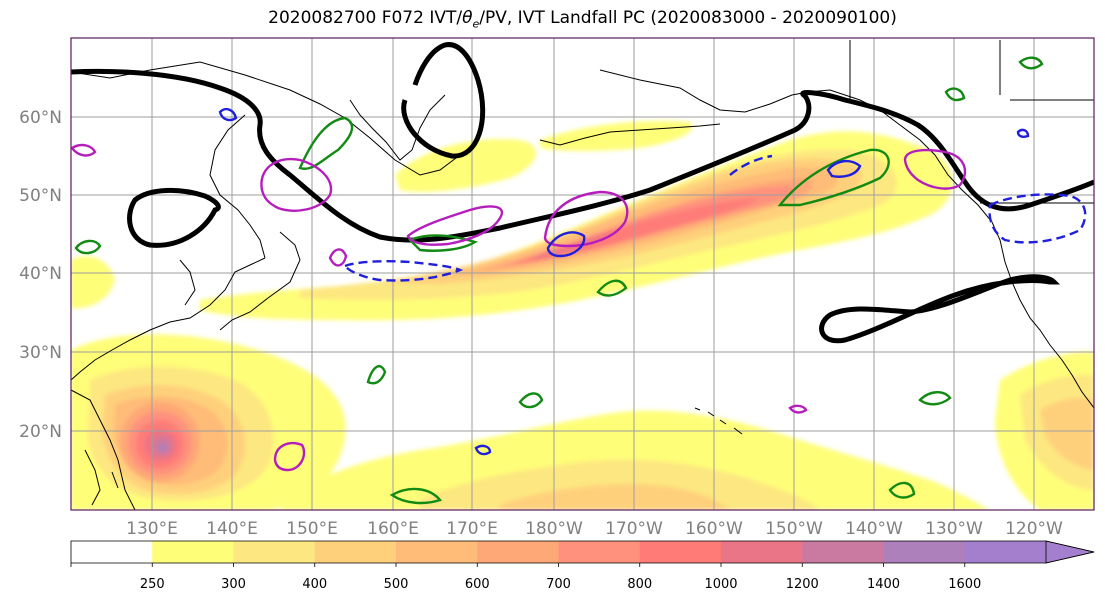 This screenshot has width=1105, height=603. What do you see at coordinates (630, 134) in the screenshot?
I see `aleutian-islands` at bounding box center [630, 134].